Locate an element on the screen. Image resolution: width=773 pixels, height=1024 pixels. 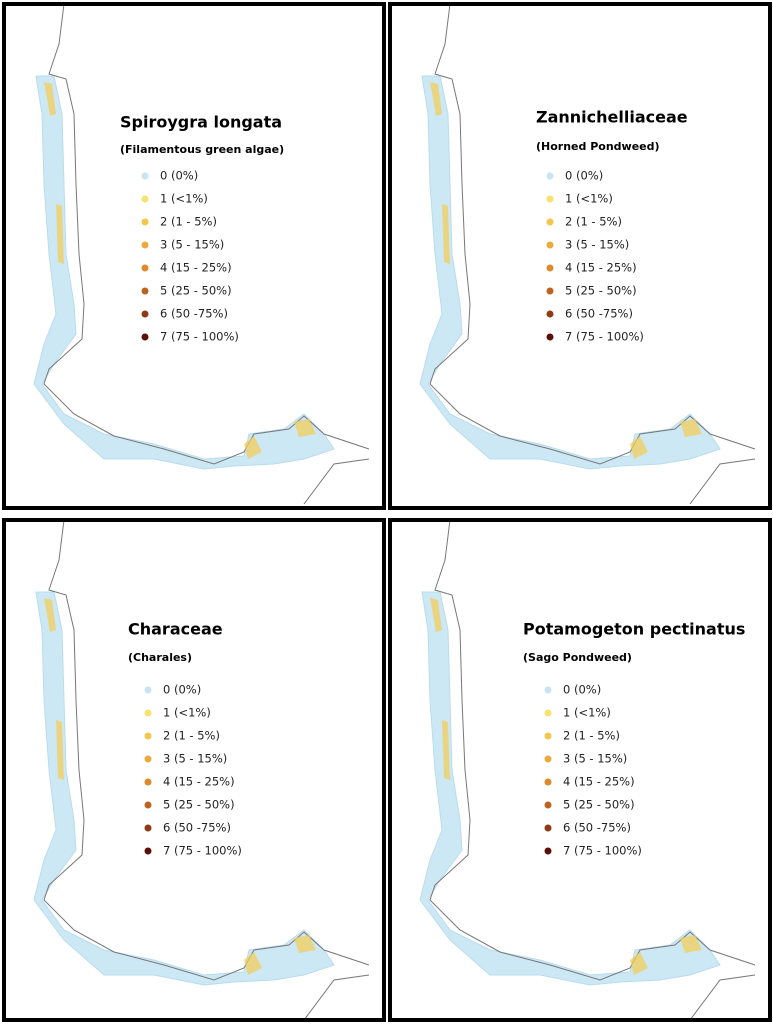
panel-subtitle: (Horned Pondweed) is located at coordinates (598, 146).